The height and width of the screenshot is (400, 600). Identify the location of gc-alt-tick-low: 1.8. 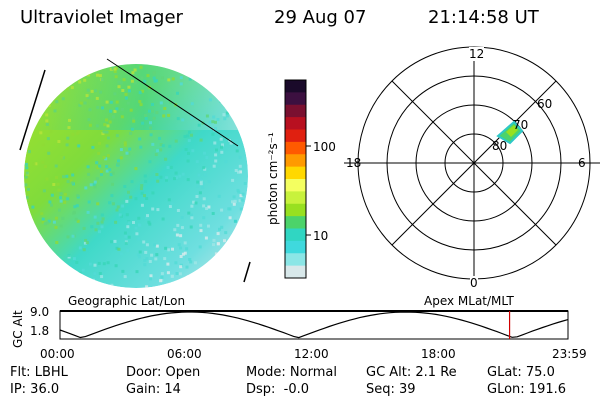
(40, 331).